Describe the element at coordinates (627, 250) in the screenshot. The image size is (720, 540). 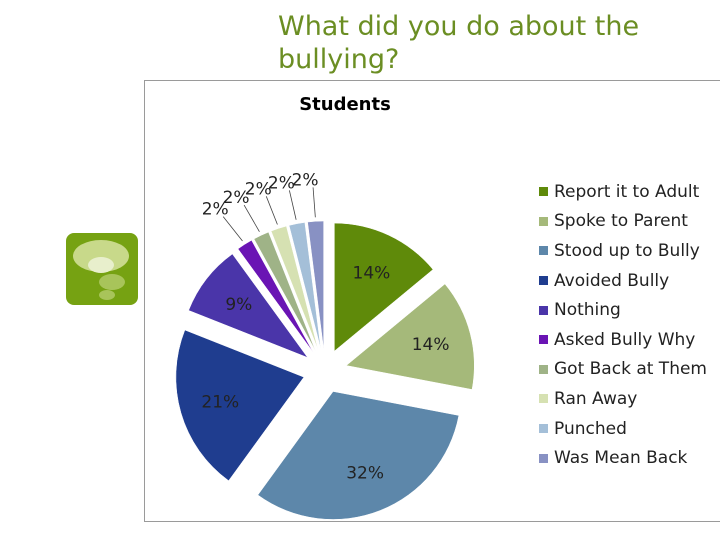
I see `legend-label: Stood up to Bully` at that location.